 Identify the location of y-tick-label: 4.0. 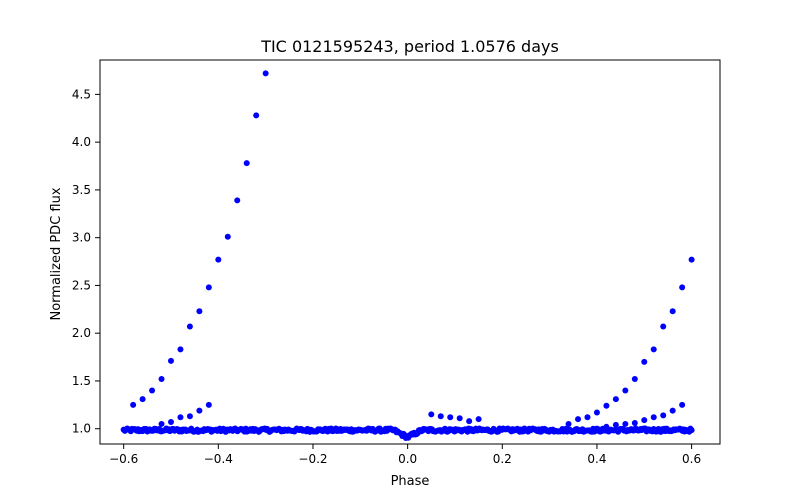
(81, 142).